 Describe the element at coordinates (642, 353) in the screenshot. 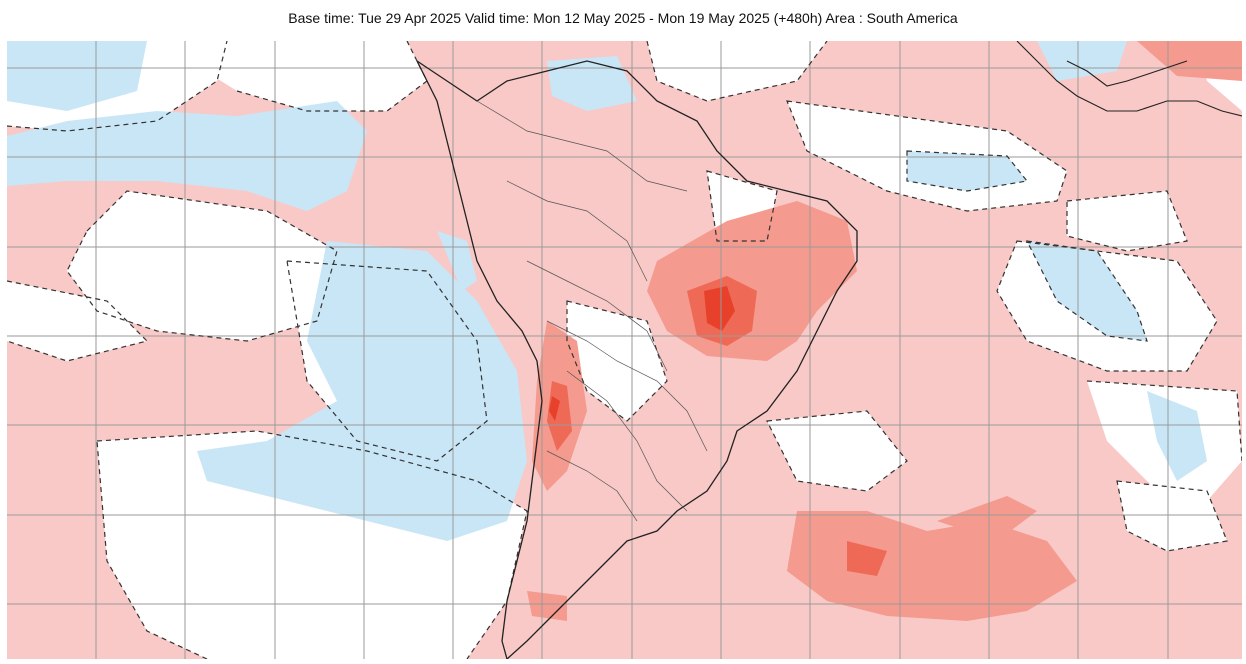

I see `warm-anomaly-max` at that location.